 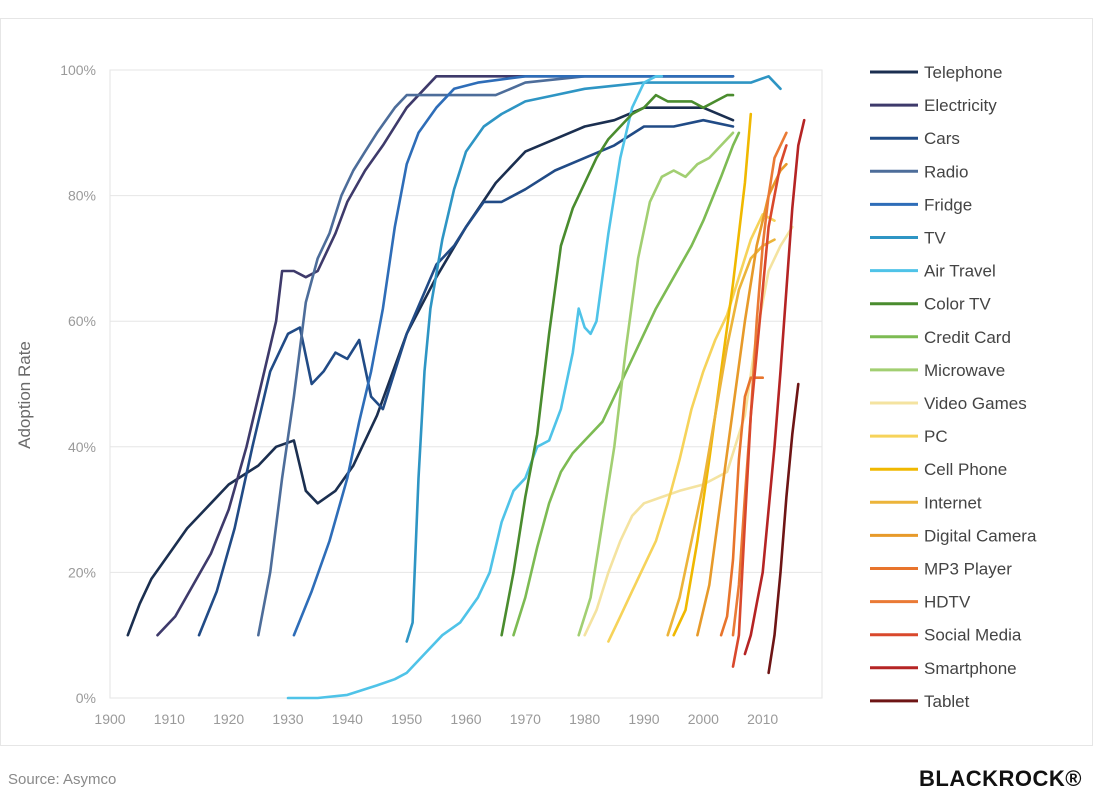 I want to click on legend-label: HDTV, so click(x=947, y=602).